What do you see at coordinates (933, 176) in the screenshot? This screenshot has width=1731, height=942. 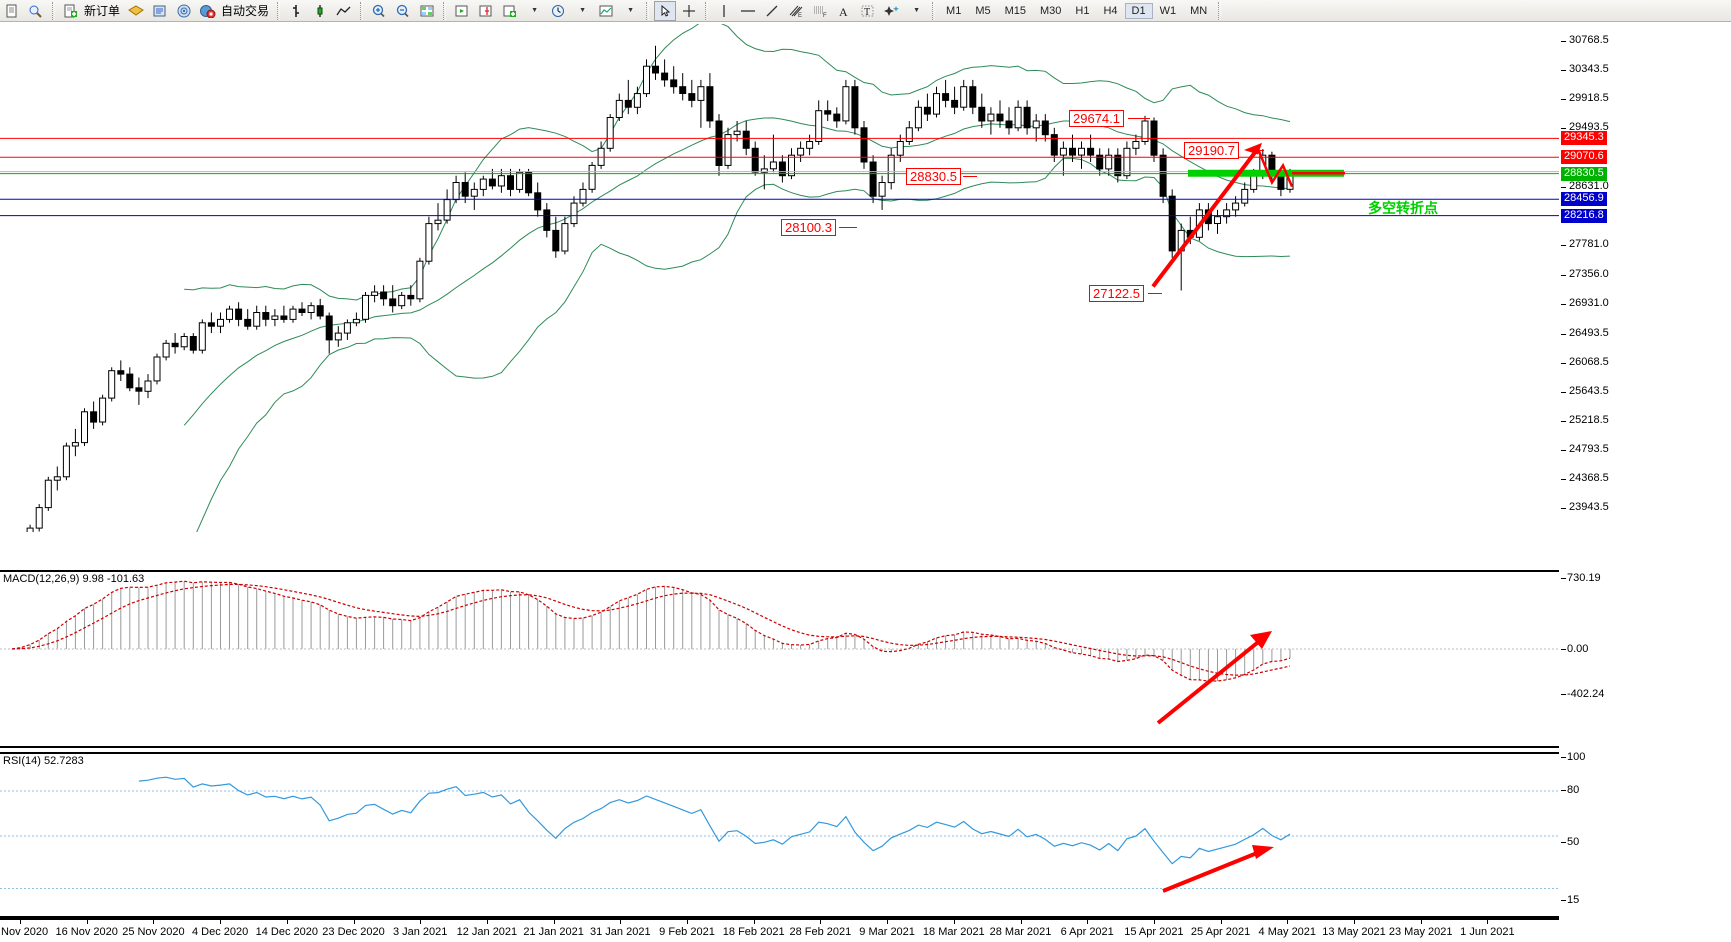 I see `annotation-28830: 28830.5` at bounding box center [933, 176].